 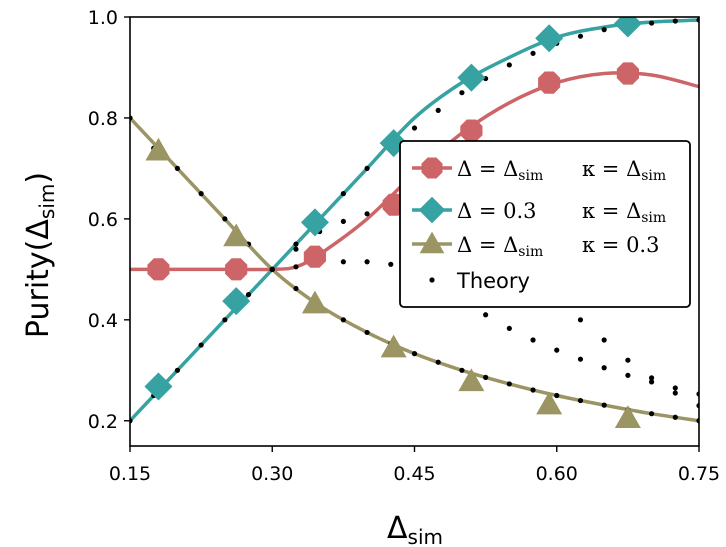 I want to click on svg-text: Purity(Δsim), so click(x=40, y=255).